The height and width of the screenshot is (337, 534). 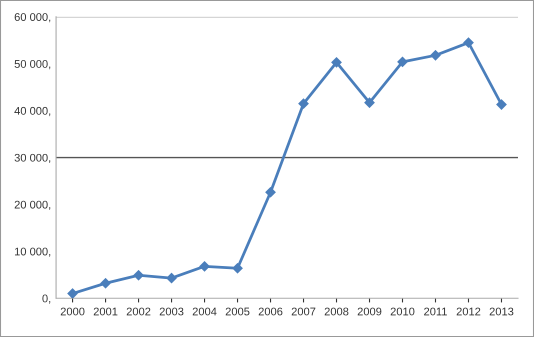 What do you see at coordinates (46, 299) in the screenshot?
I see `y-tick-label: 0,` at bounding box center [46, 299].